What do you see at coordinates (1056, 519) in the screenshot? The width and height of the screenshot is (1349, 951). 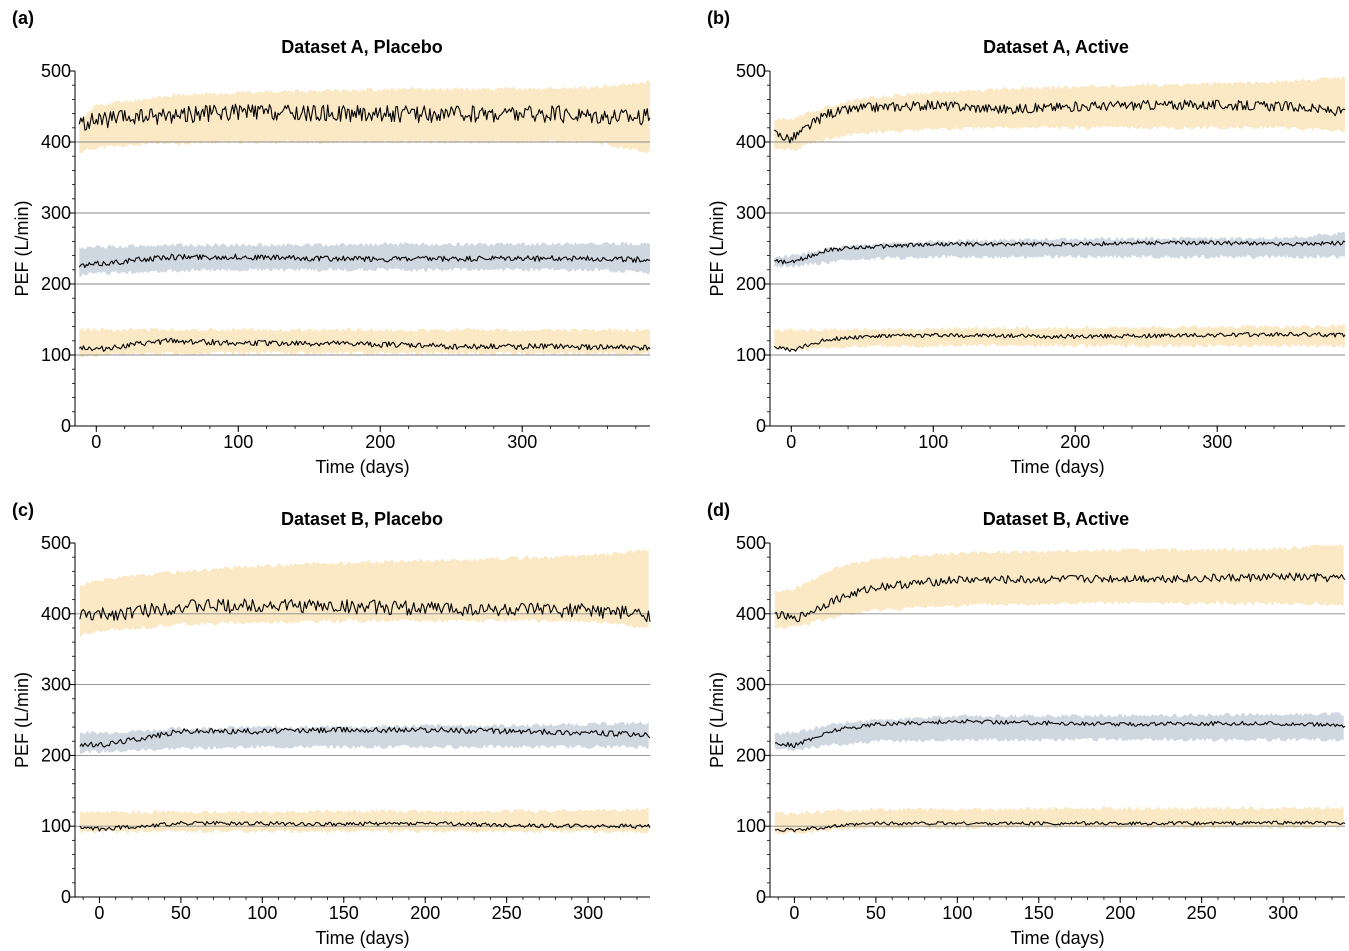 I see `chart-title: Dataset B, Active` at bounding box center [1056, 519].